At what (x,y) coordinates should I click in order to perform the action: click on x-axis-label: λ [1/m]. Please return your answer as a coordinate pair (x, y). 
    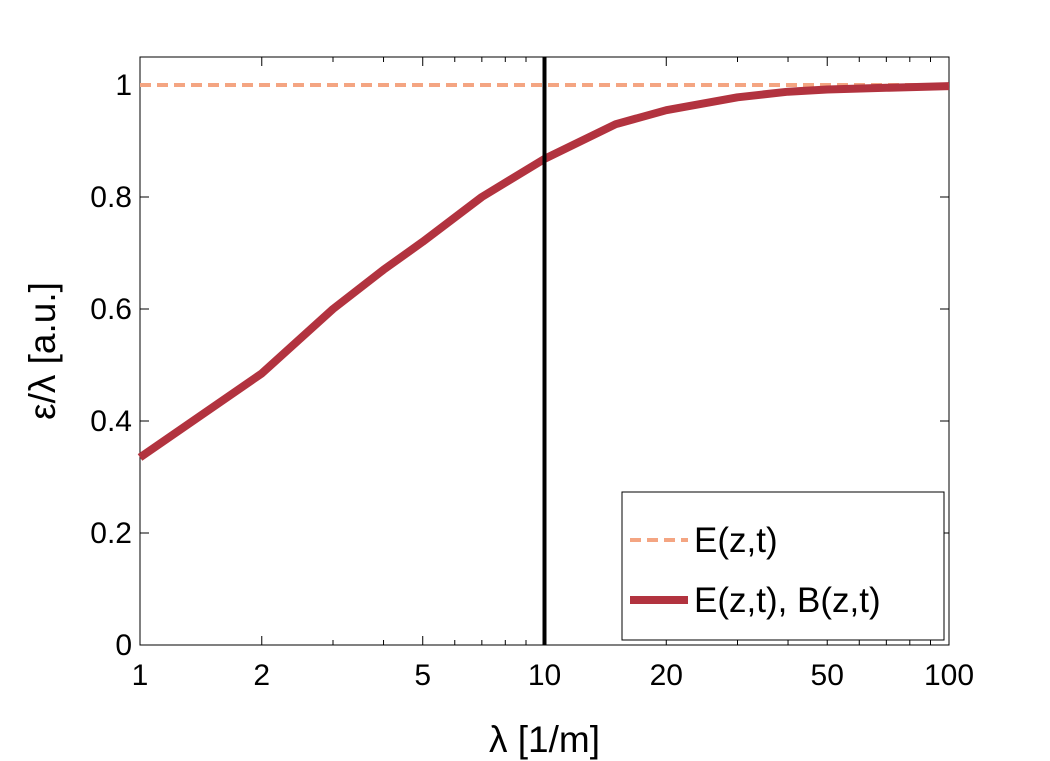
    Looking at the image, I should click on (544, 739).